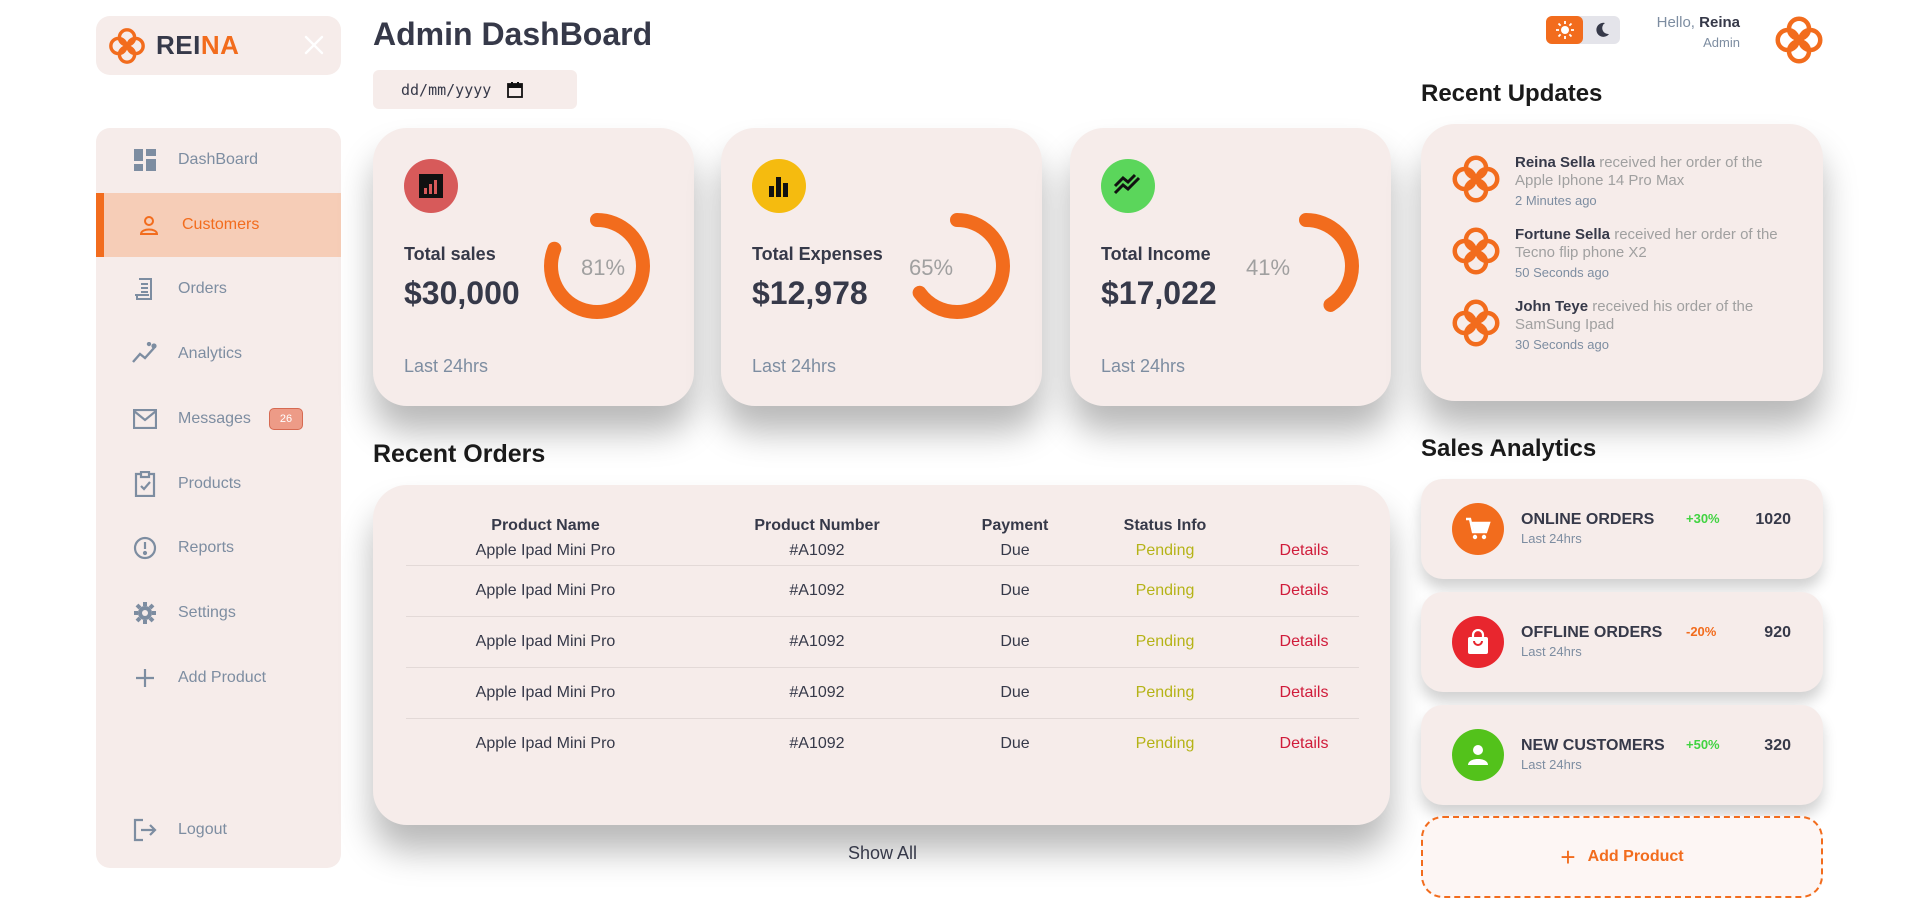 This screenshot has height=902, width=1920. What do you see at coordinates (1777, 745) in the screenshot?
I see `analytic-number: 320` at bounding box center [1777, 745].